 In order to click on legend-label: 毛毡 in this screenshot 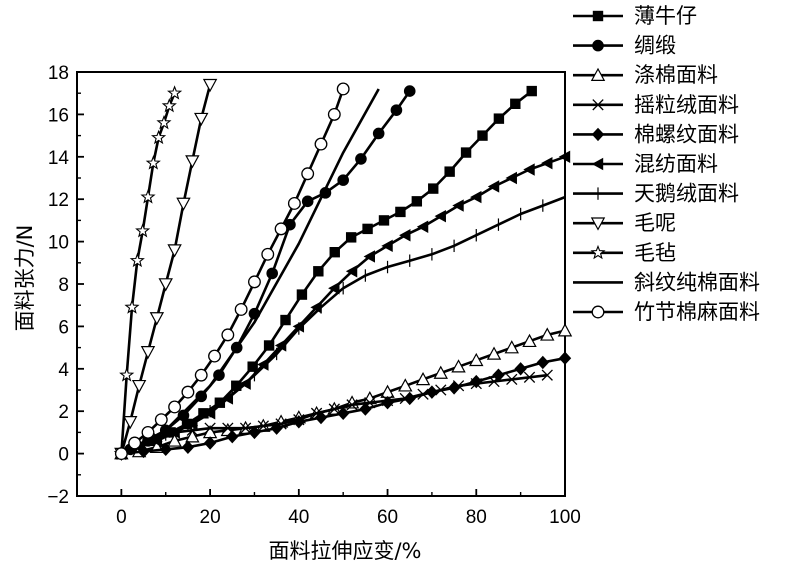, I will do `click(655, 253)`.